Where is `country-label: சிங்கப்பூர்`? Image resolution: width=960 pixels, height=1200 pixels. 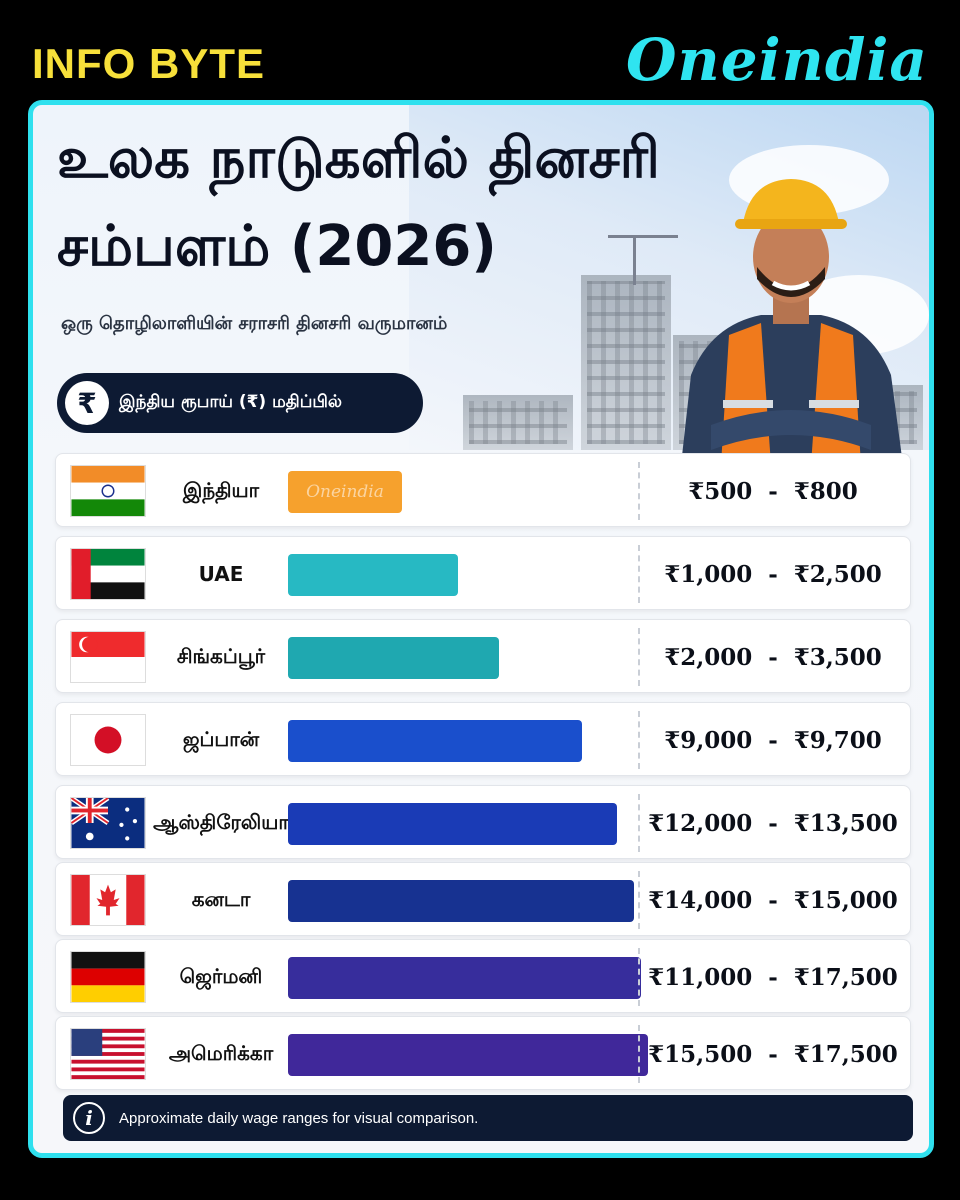
country-label: சிங்கப்பூர் is located at coordinates (221, 655).